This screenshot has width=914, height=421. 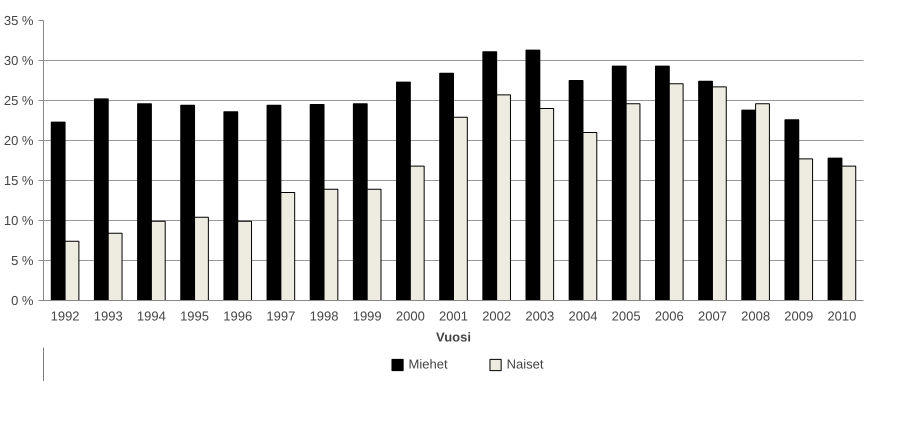 I want to click on x-tick-label: 2001, so click(x=453, y=316).